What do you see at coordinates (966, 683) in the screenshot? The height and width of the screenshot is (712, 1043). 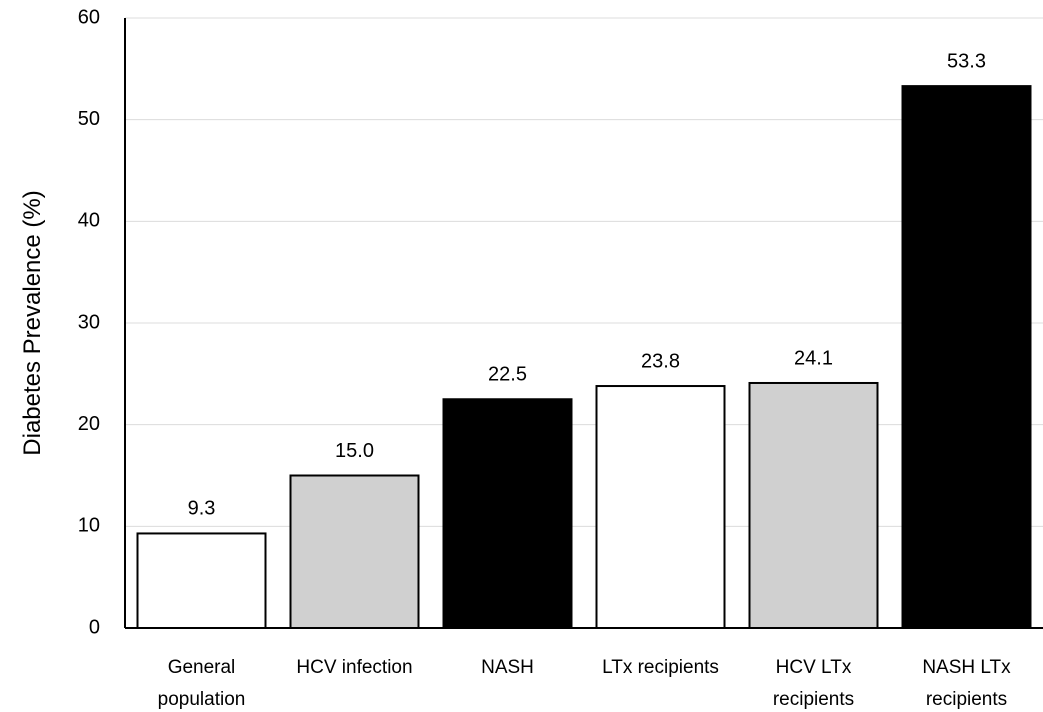 I see `x-tick-label: NASH LTx recipients` at bounding box center [966, 683].